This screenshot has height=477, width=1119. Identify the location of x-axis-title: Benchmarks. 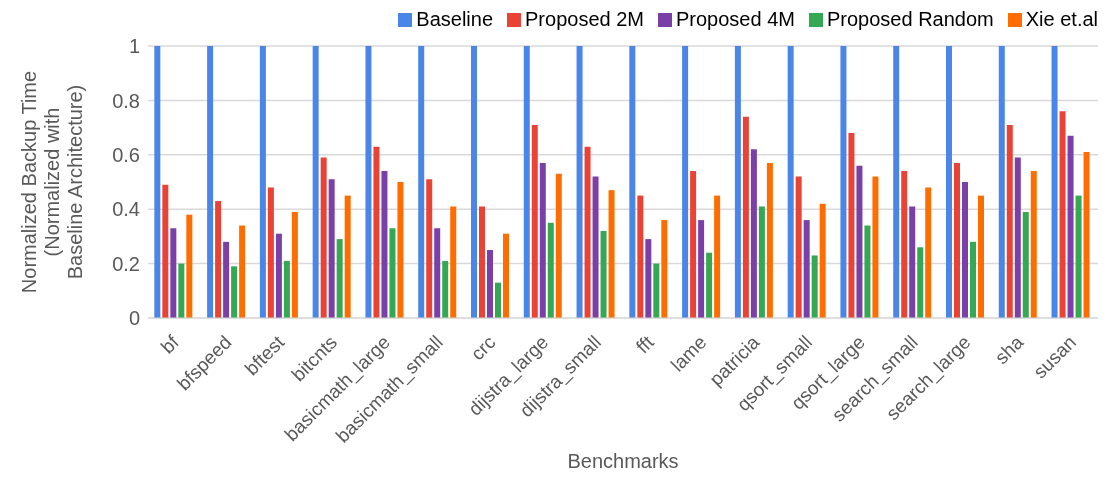
(623, 461).